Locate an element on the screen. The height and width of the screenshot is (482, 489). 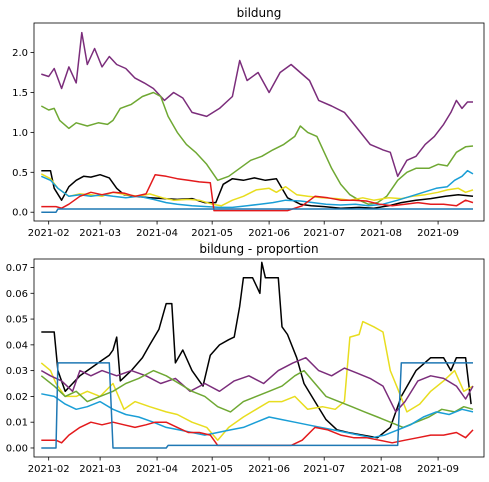
y-tick-label: 1.5 is located at coordinates (20, 93).